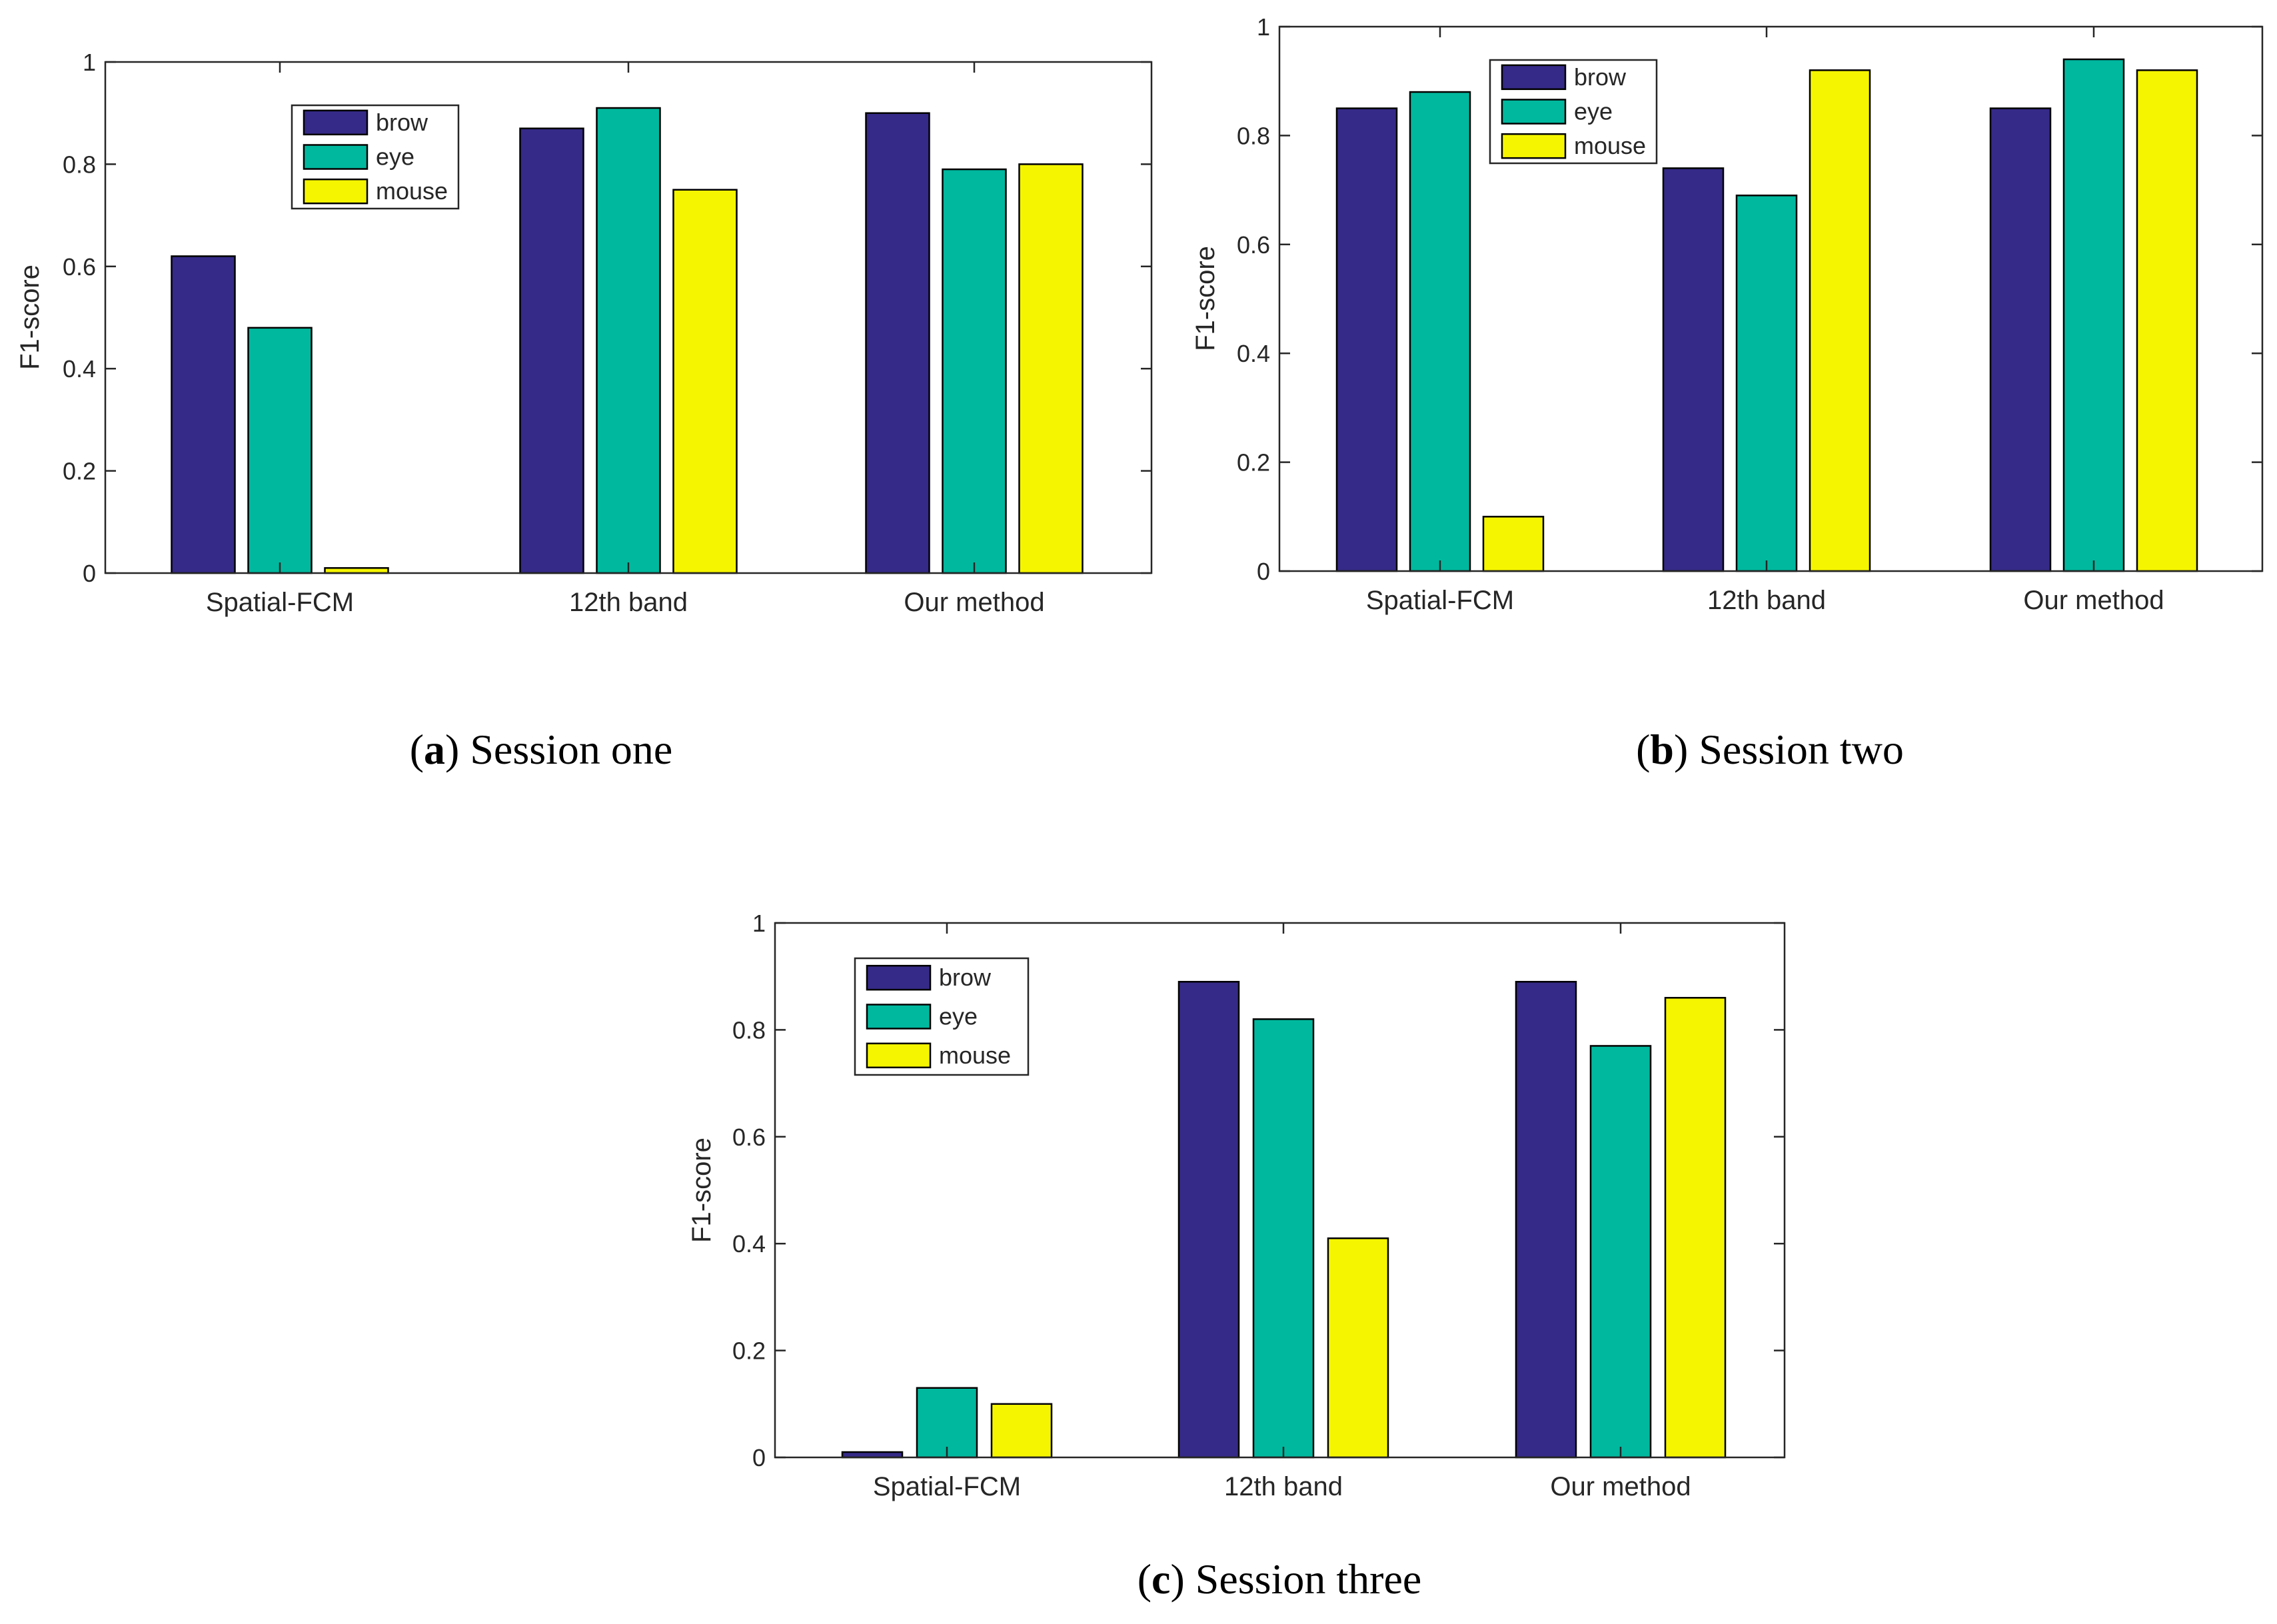 The image size is (2277, 1624). Describe the element at coordinates (571, 749) in the screenshot. I see `caption-title: Session one` at that location.